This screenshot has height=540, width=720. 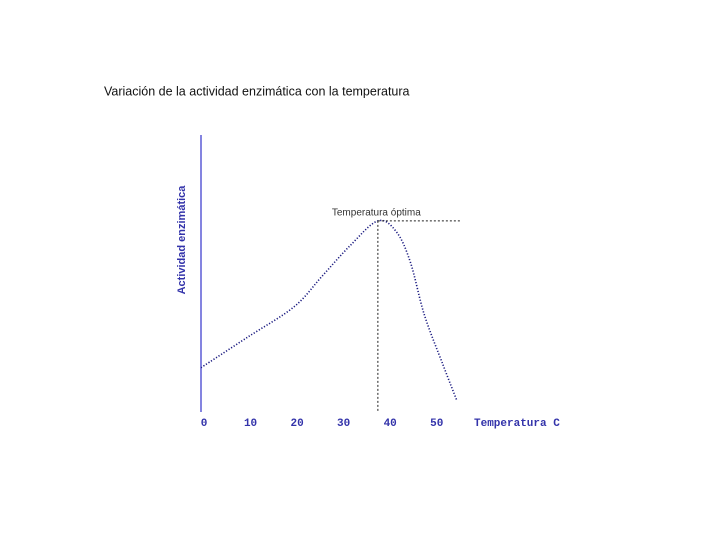 I want to click on x-tick-label: 40, so click(x=390, y=424).